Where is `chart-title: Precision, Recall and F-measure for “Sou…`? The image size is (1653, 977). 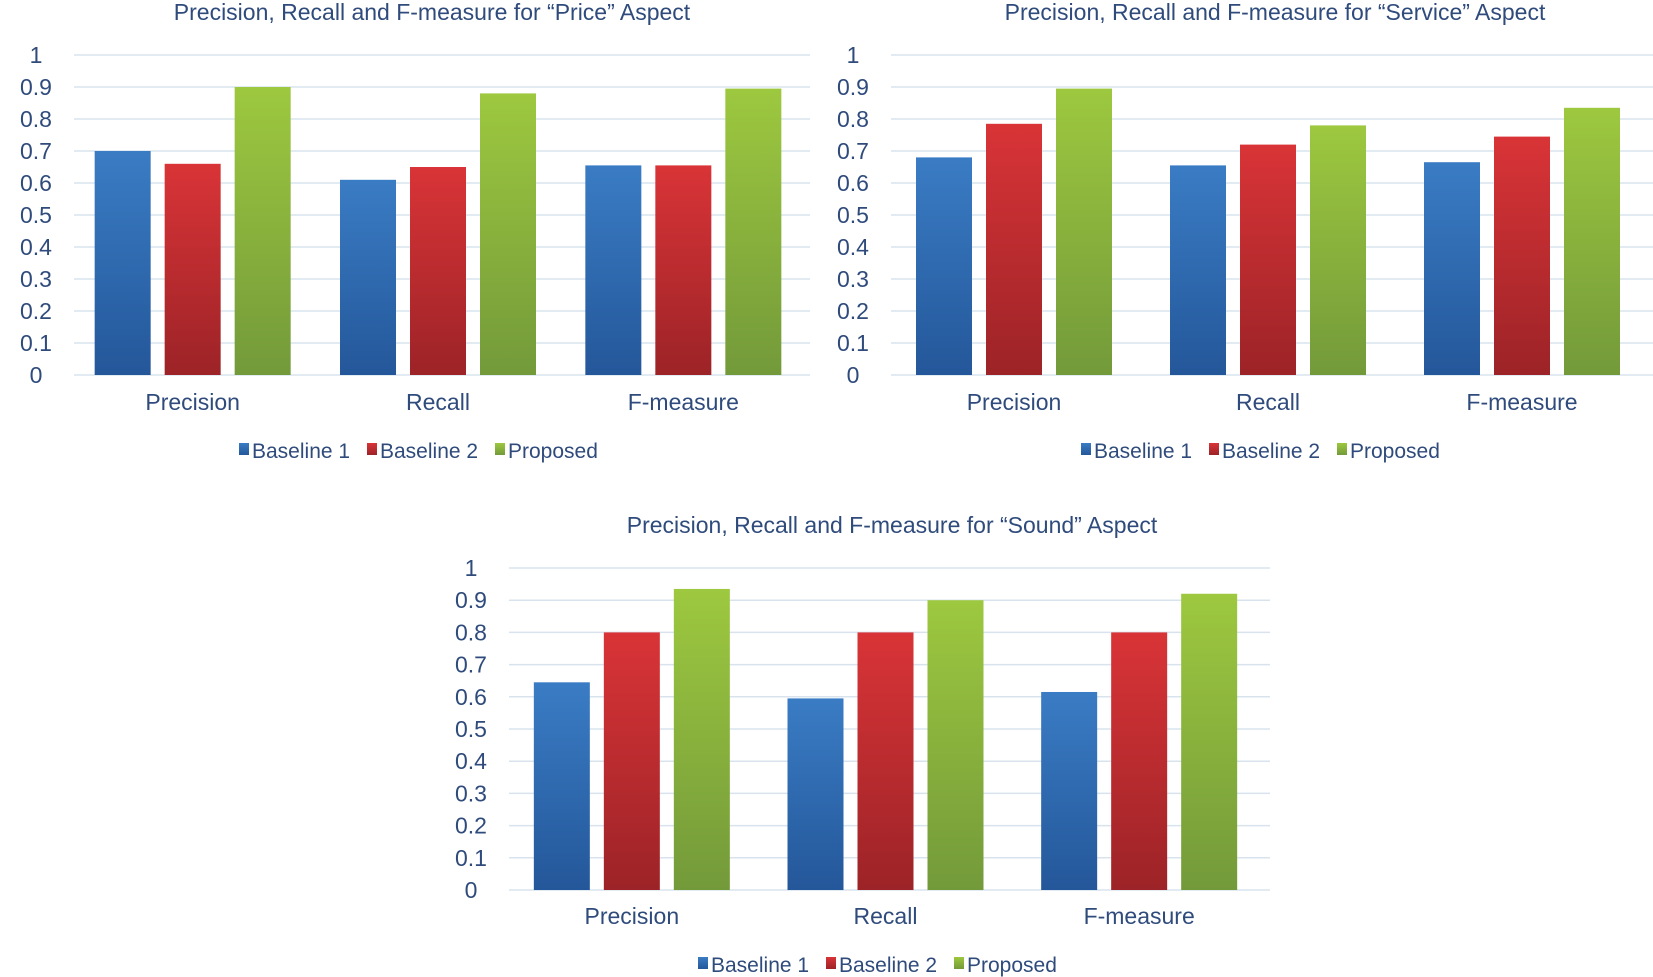
chart-title: Precision, Recall and F-measure for “Sou… is located at coordinates (892, 525).